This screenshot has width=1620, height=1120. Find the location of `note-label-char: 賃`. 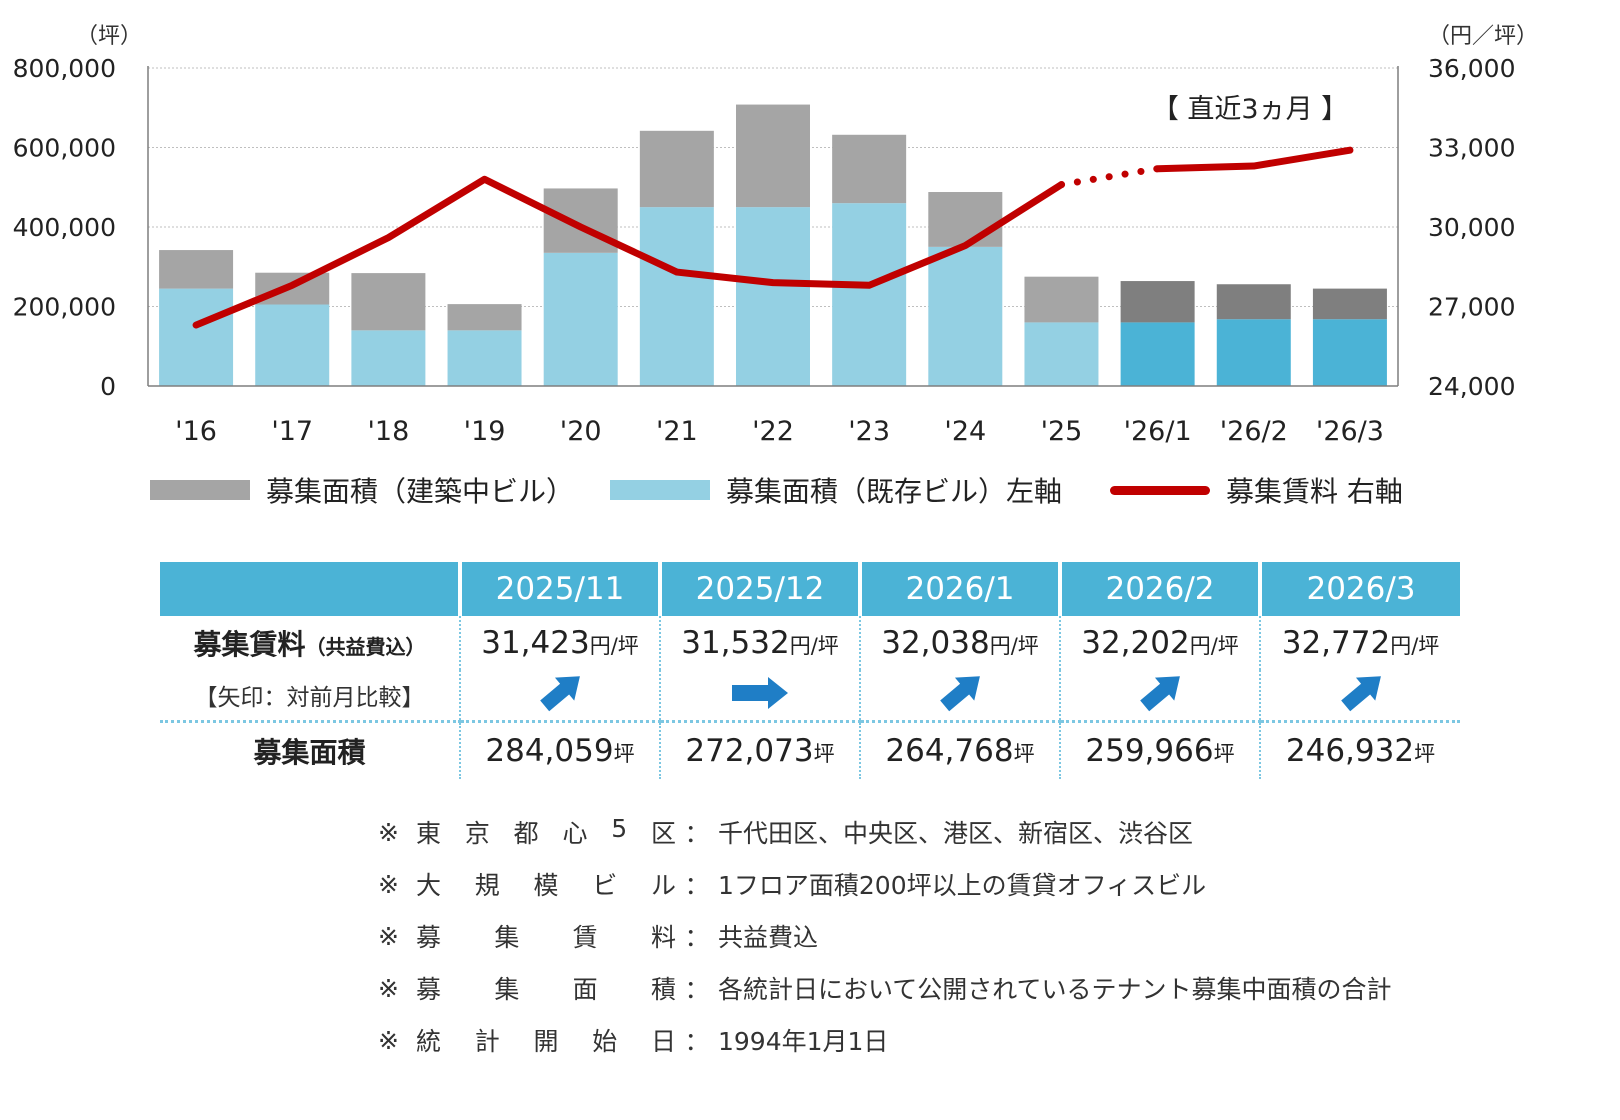

note-label-char: 賃 is located at coordinates (585, 937).